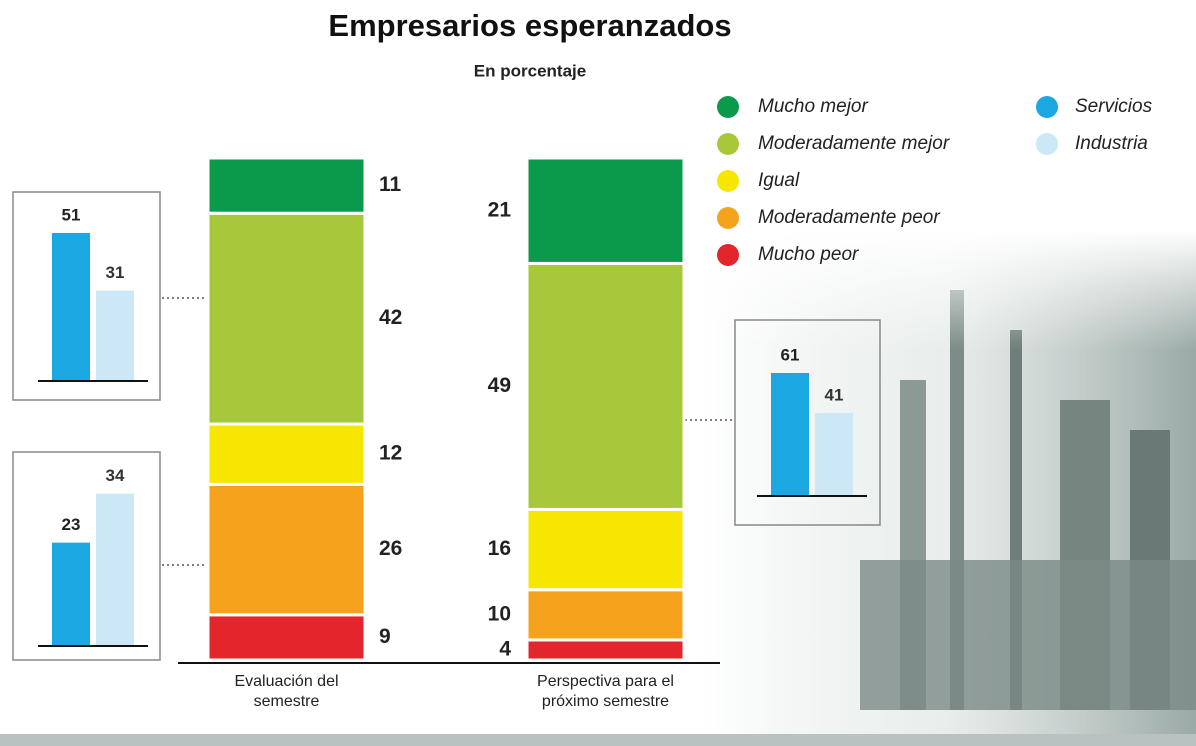 The image size is (1196, 746). What do you see at coordinates (390, 317) in the screenshot?
I see `value-label: 42` at bounding box center [390, 317].